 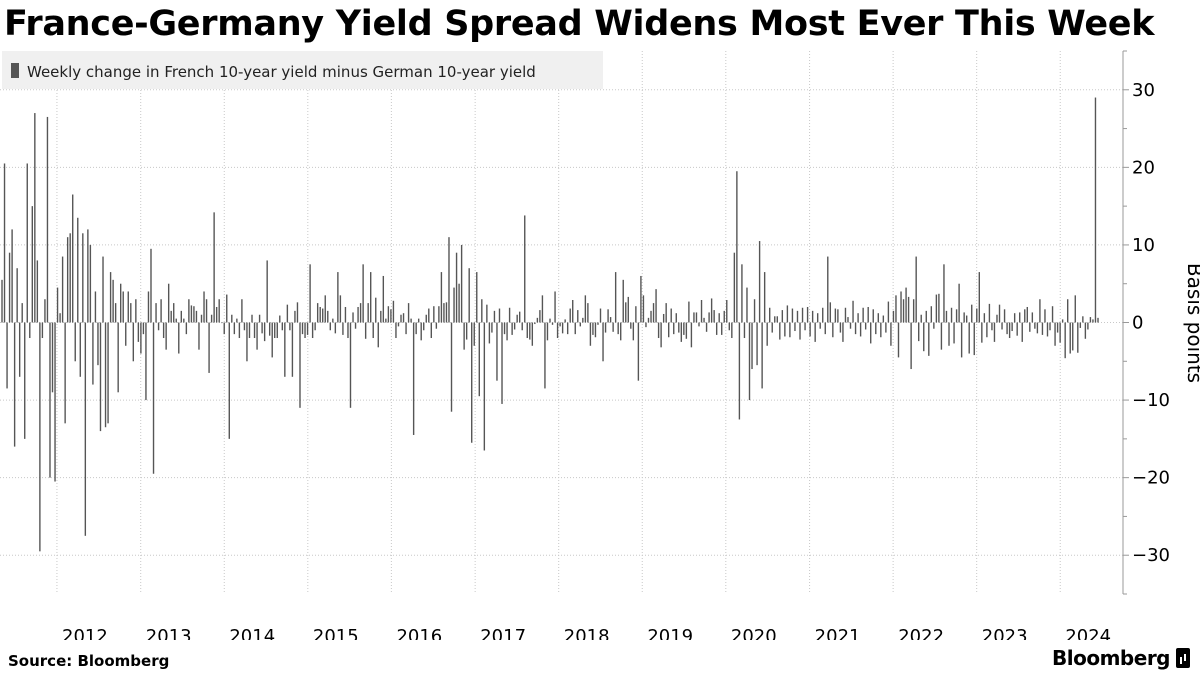 What do you see at coordinates (1151, 400) in the screenshot?
I see `y-tick-label: −10` at bounding box center [1151, 400].